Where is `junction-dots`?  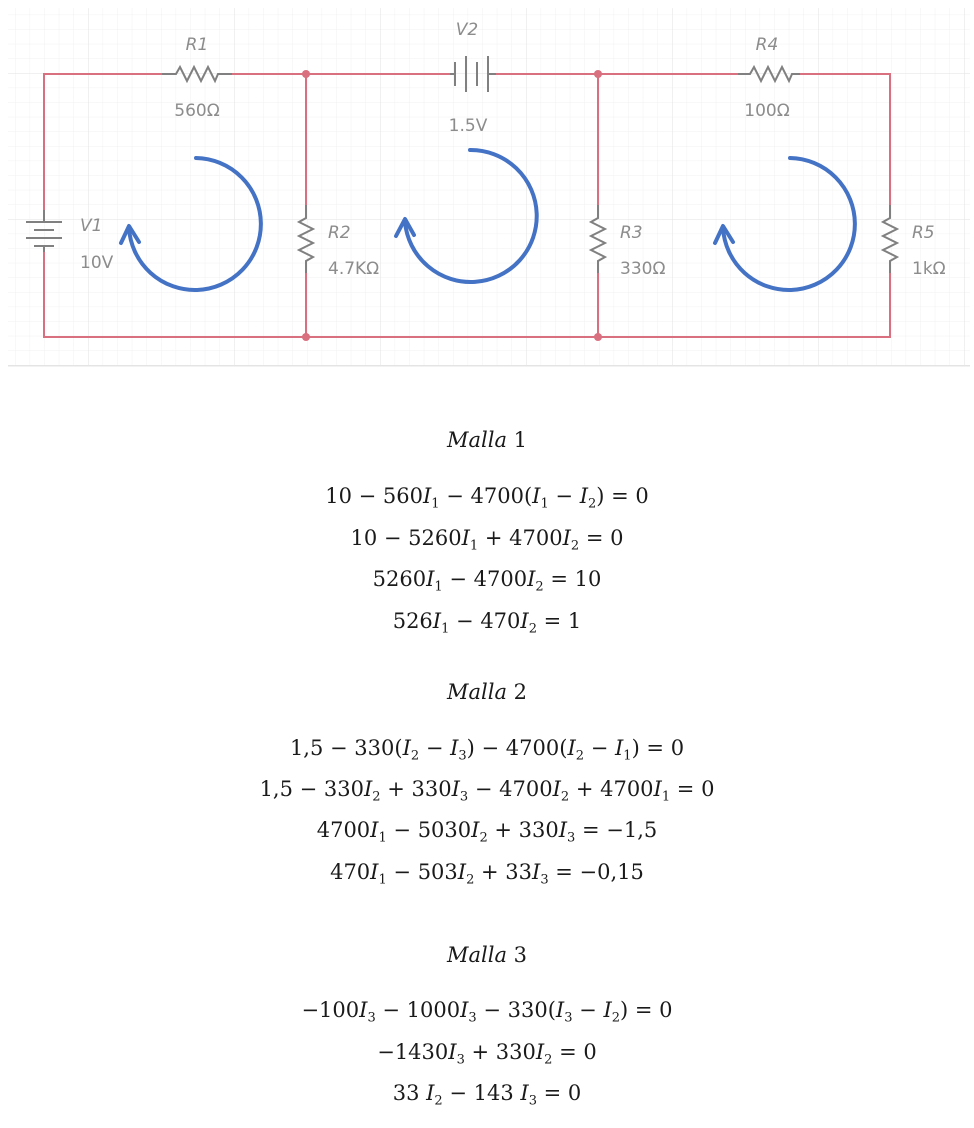
junction-dots is located at coordinates (452, 205).